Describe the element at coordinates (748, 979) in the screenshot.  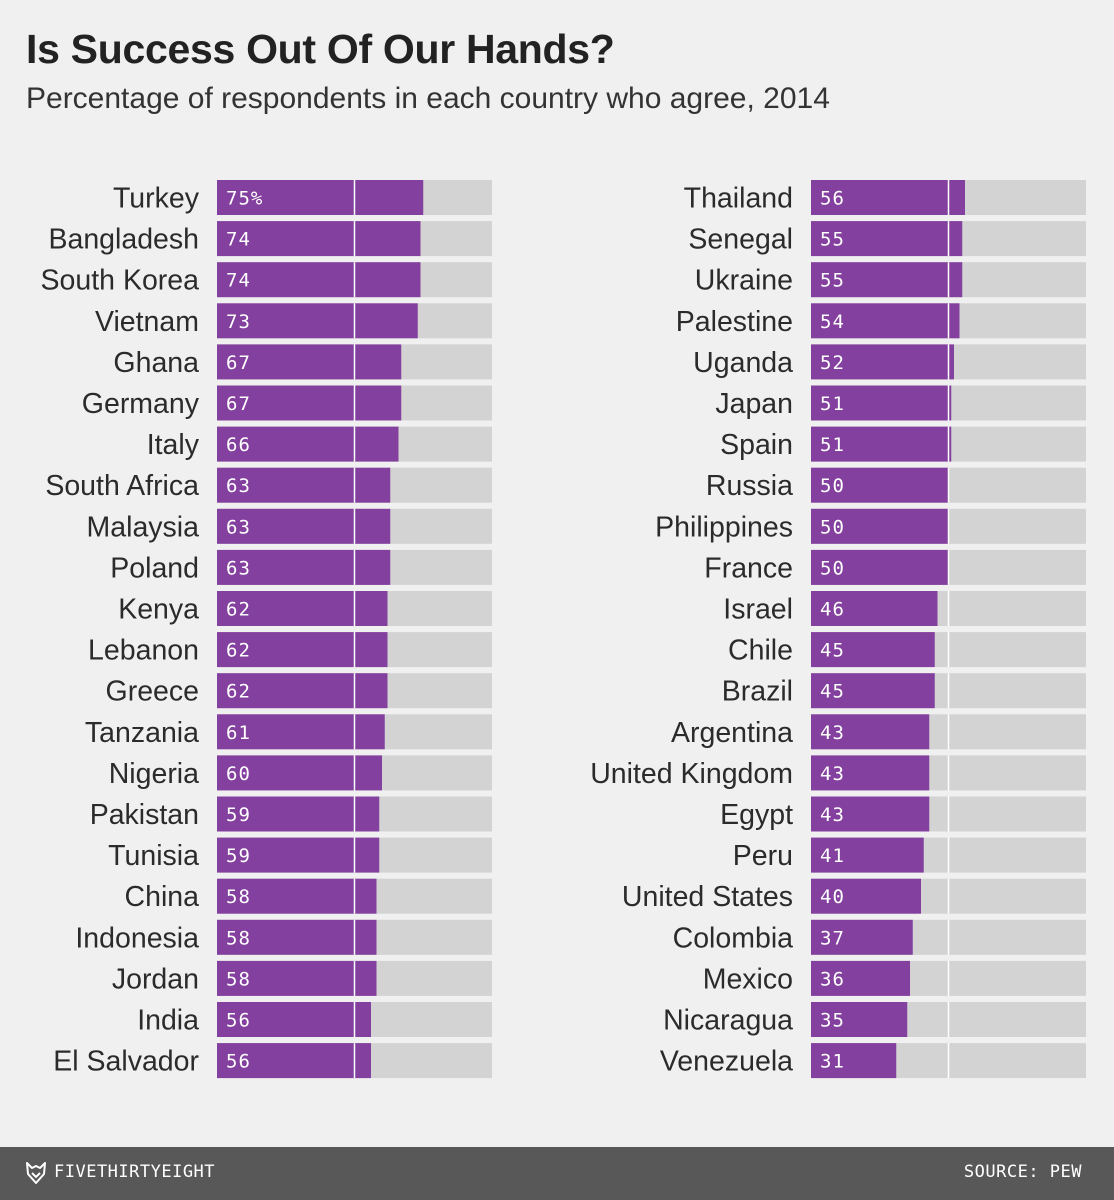
I see `category-label: Mexico` at that location.